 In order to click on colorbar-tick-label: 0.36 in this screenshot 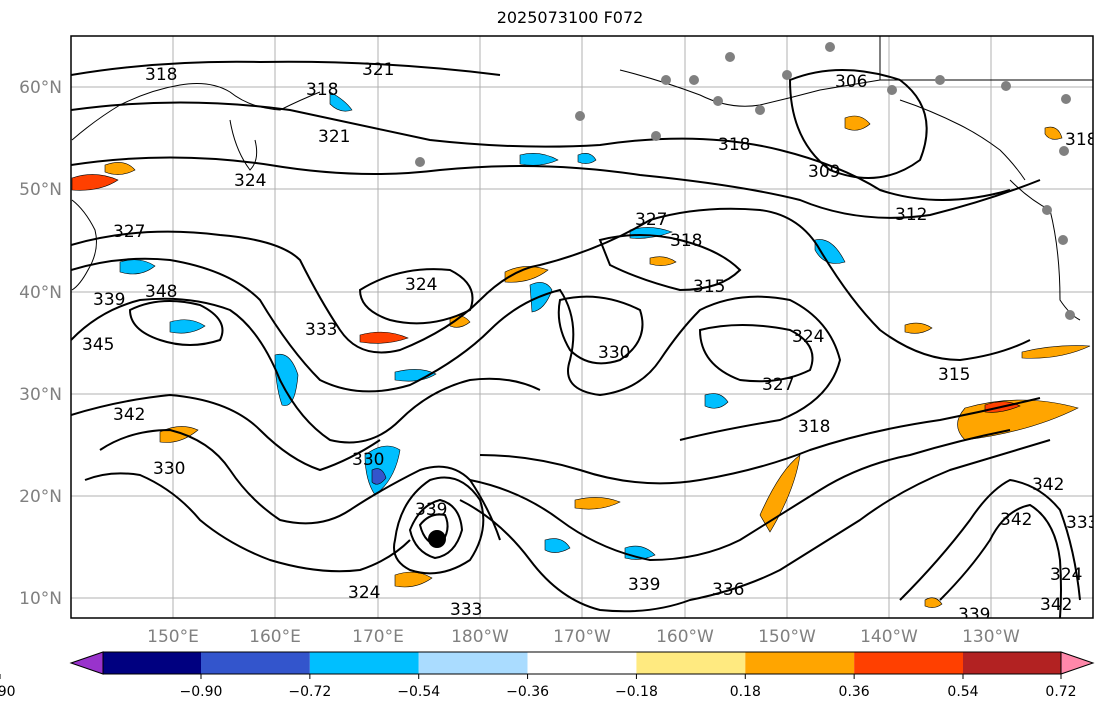, I will do `click(854, 692)`.